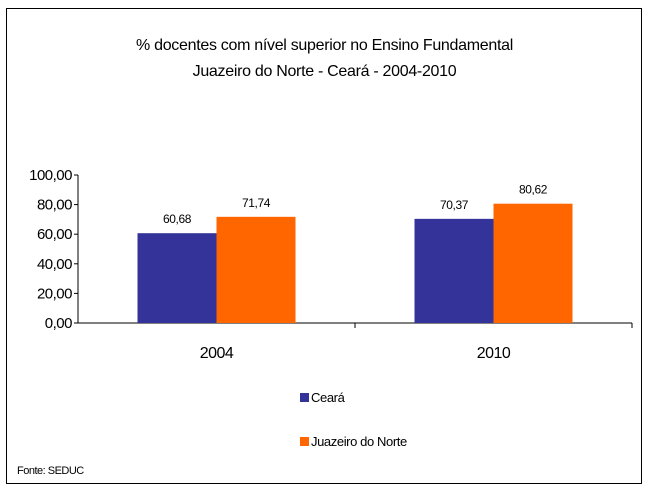  I want to click on legend-item-juazeiro: Juazeiro do Norte, so click(353, 441).